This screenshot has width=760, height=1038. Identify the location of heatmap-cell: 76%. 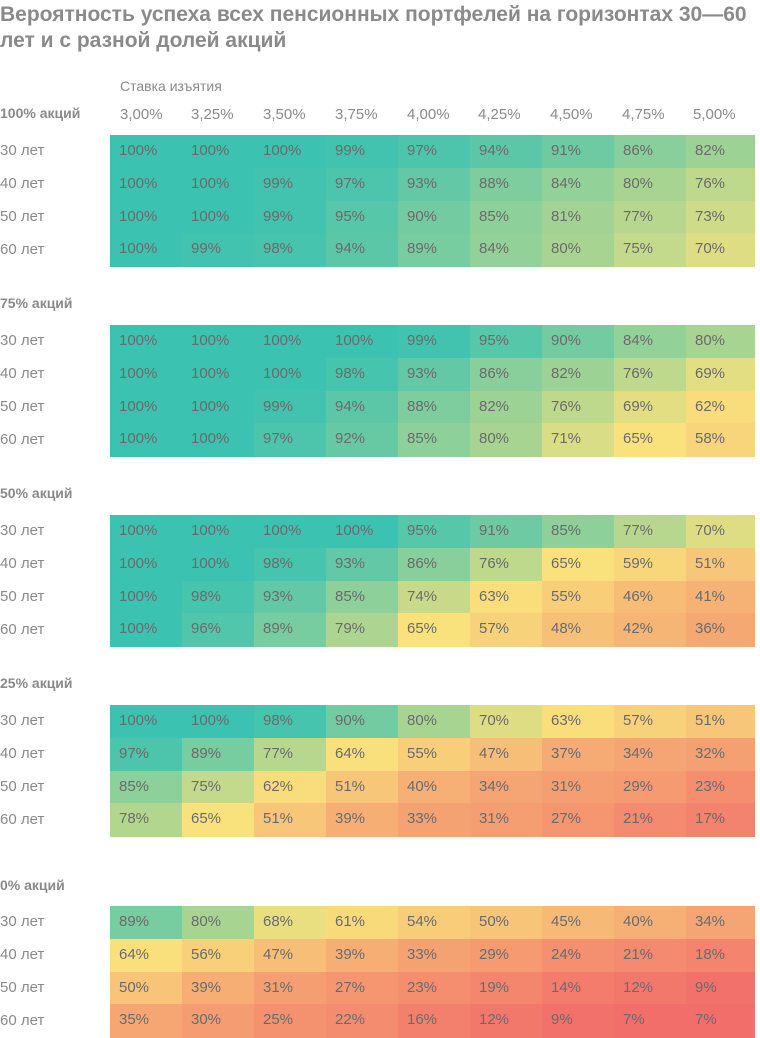
(650, 374).